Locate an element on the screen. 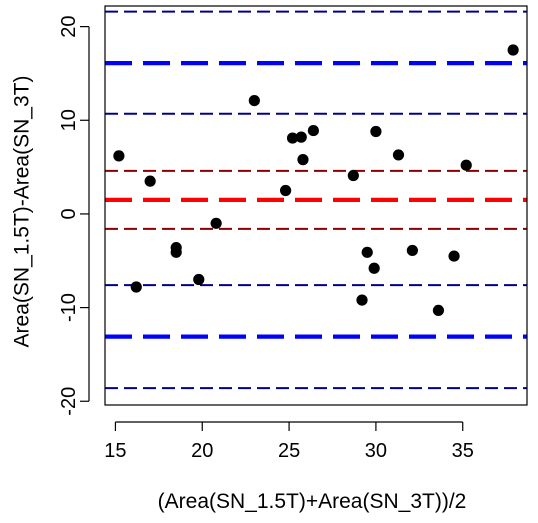 This screenshot has width=538, height=523. x-axis: 15 20 25 30 35 is located at coordinates (289, 441).